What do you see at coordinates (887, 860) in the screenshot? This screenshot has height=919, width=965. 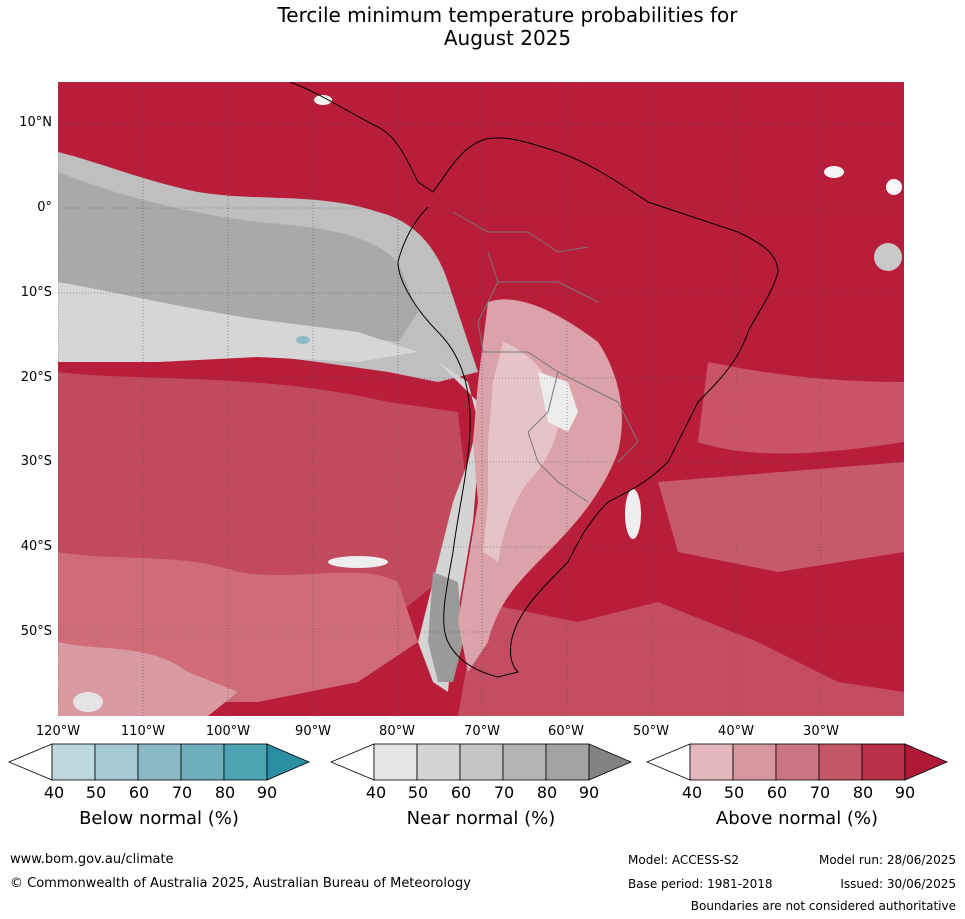 I see `model-run-text: Model run: 28/06/2025` at bounding box center [887, 860].